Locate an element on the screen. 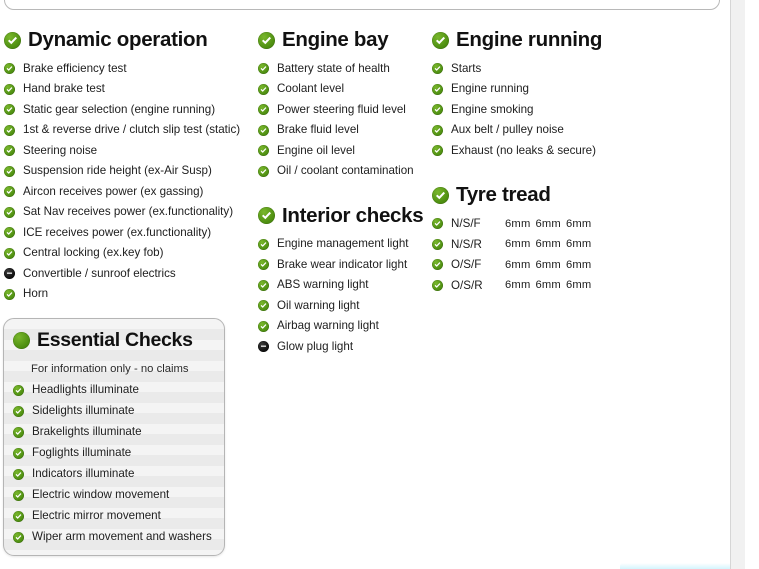 This screenshot has height=569, width=759. check-item-label: Sidelights illuminate is located at coordinates (83, 411).